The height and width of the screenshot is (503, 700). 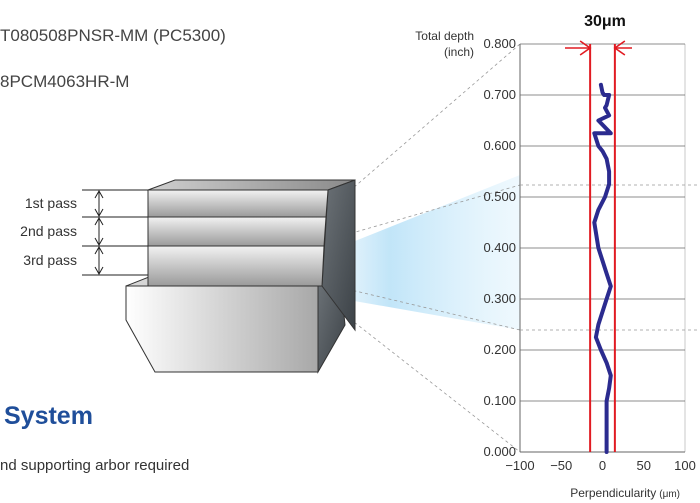 I want to click on x-tick-label: −50, so click(x=561, y=465).